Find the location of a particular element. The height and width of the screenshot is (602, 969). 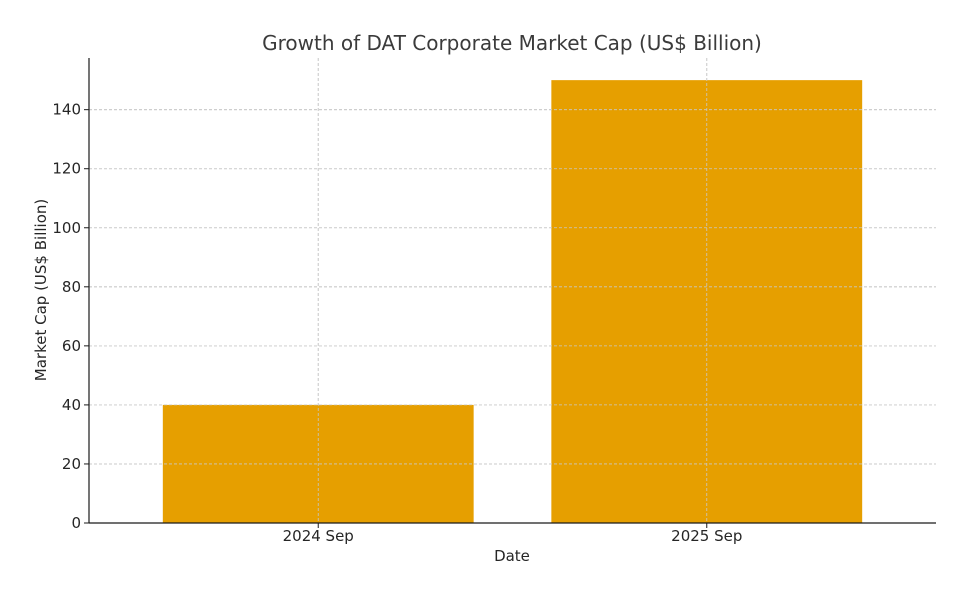

x-tick-layer: 2024 Sep 2025 Sep is located at coordinates (512, 534).